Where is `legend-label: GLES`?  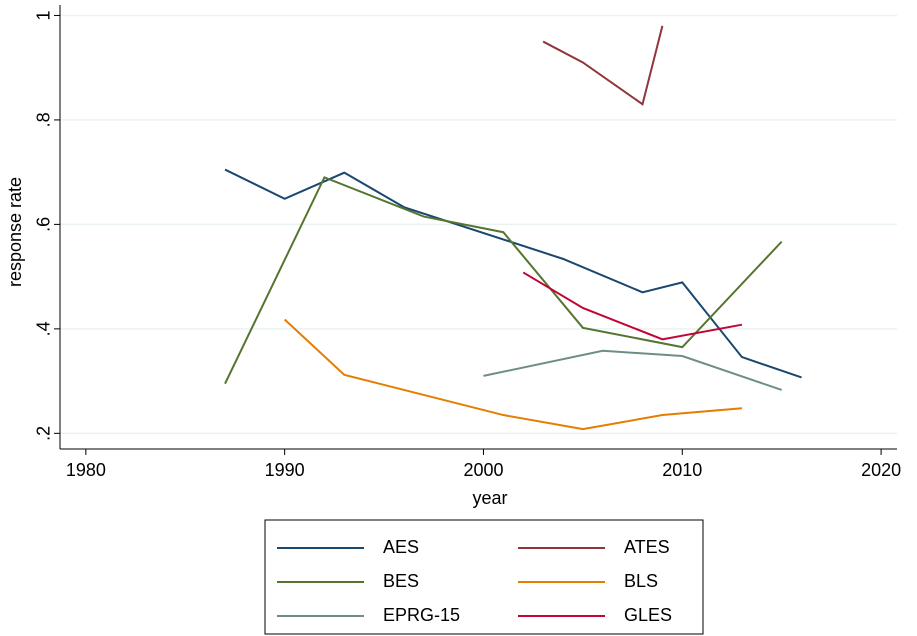 legend-label: GLES is located at coordinates (648, 615).